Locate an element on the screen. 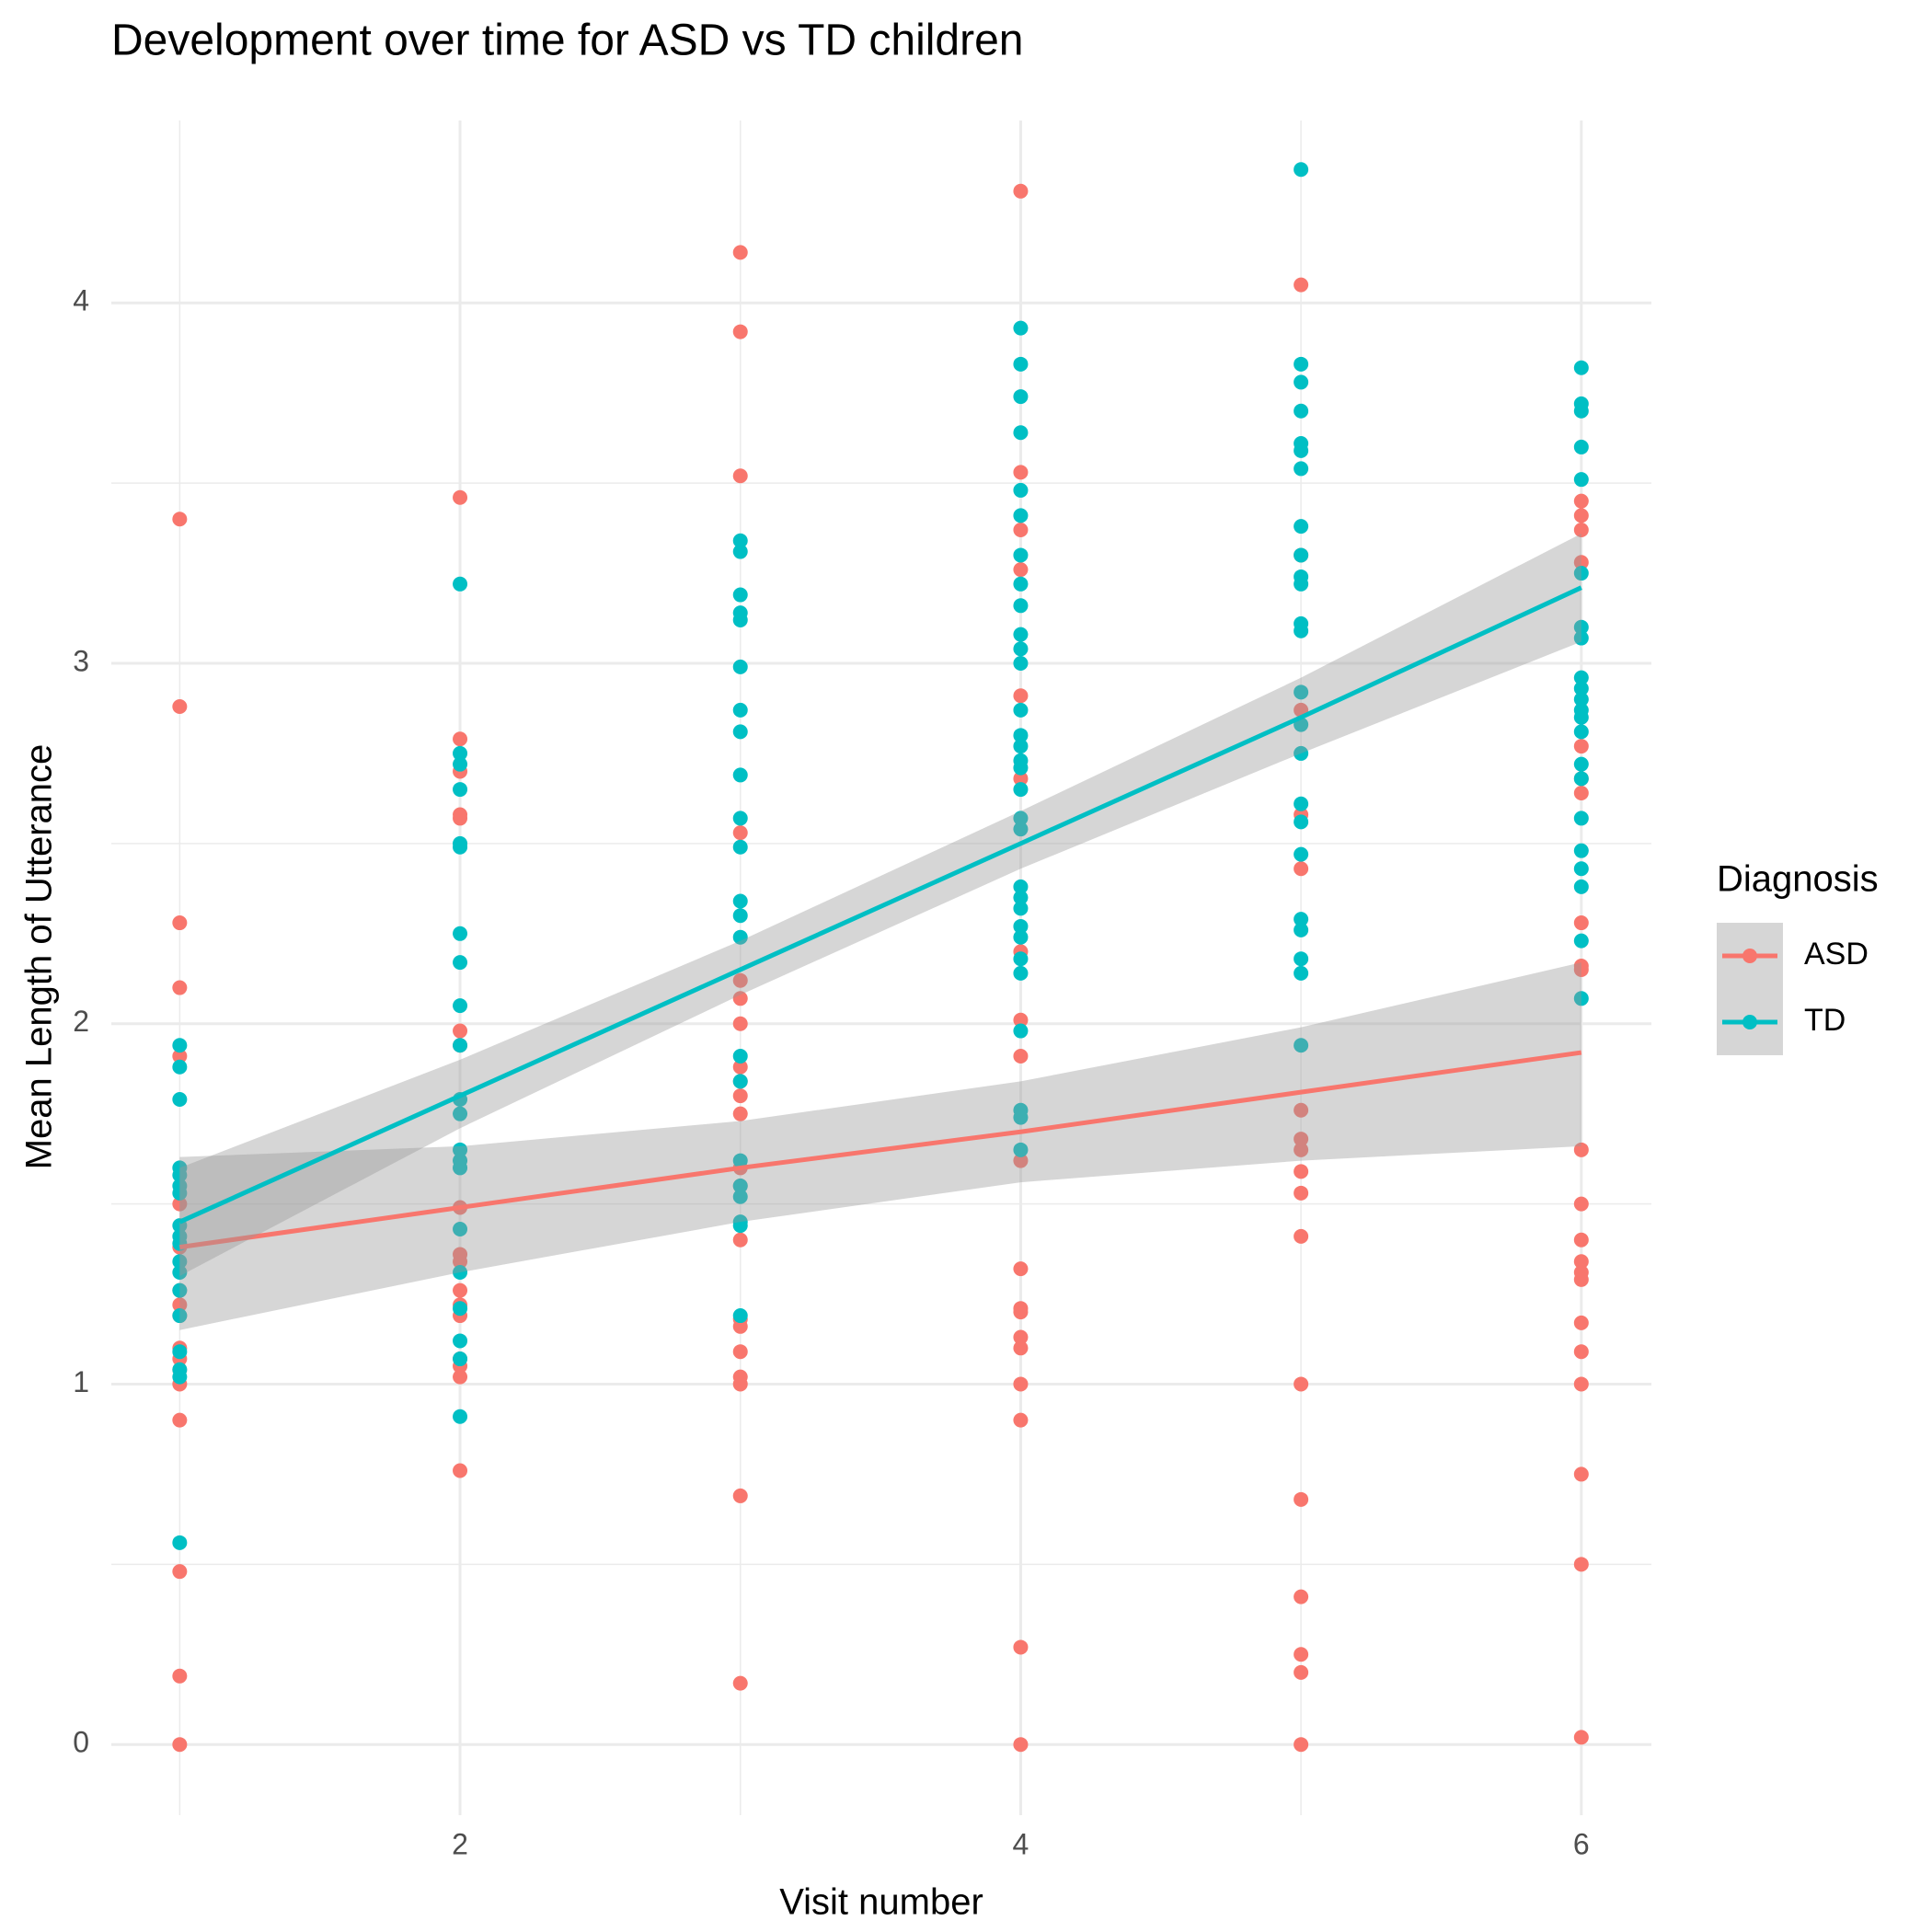 The width and height of the screenshot is (1932, 1932). x-tick-label: 4 is located at coordinates (1021, 1843).